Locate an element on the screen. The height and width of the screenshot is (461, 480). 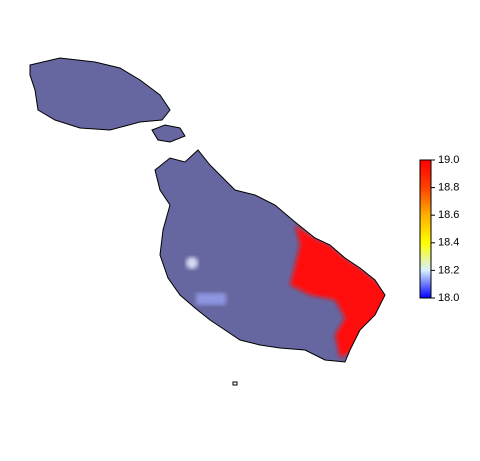
colorbar-tick-label: 18.8 is located at coordinates (448, 188).